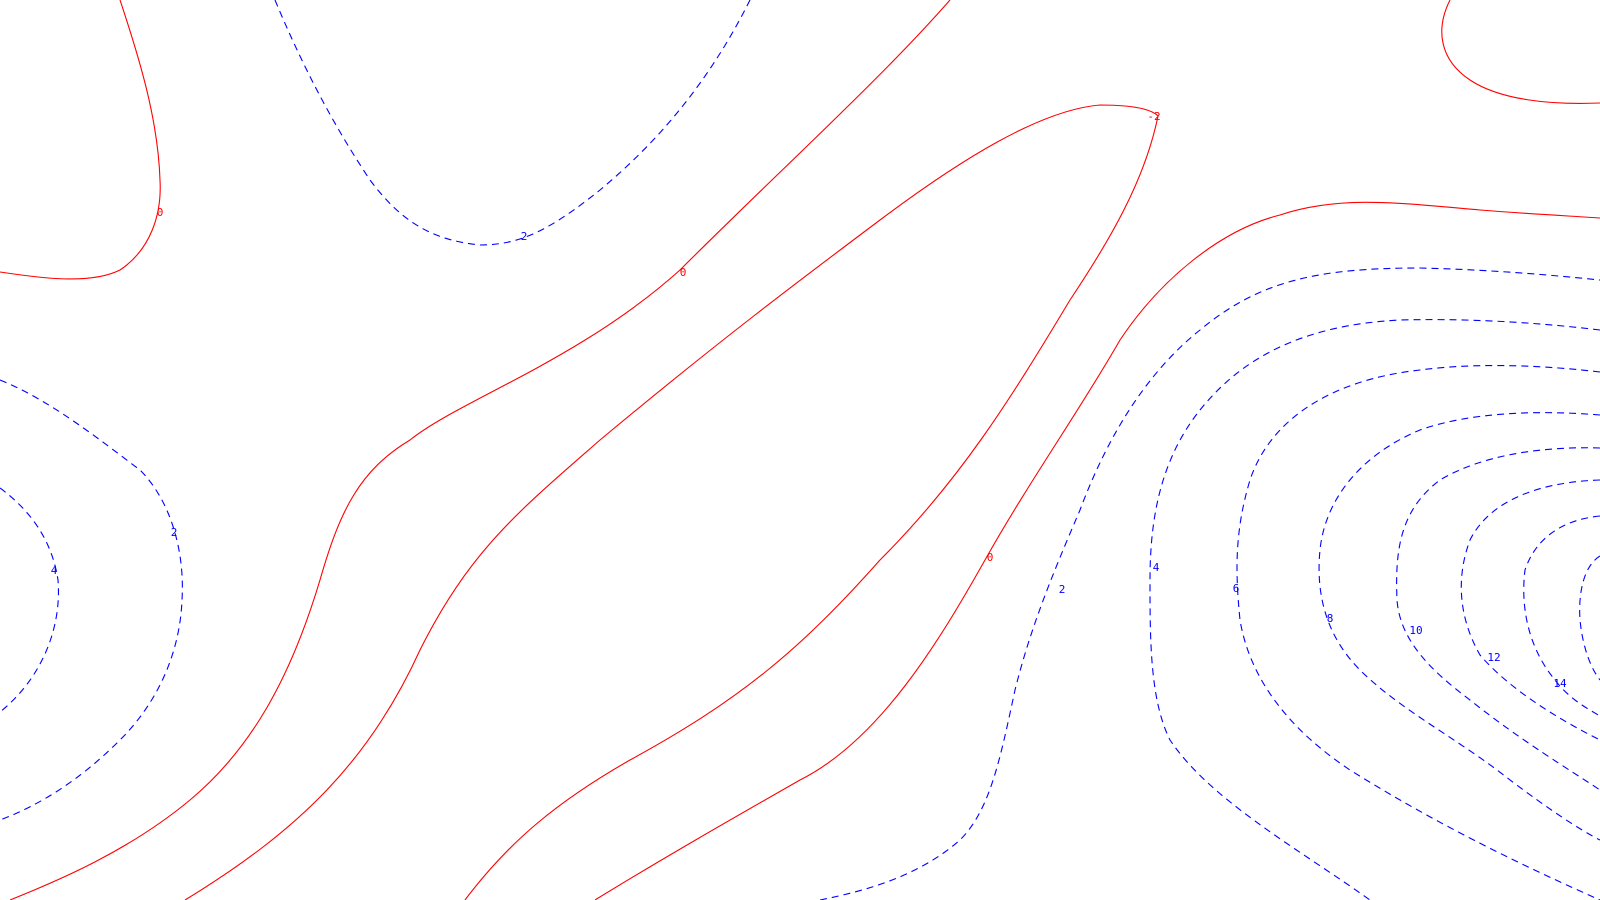 This screenshot has width=1600, height=900. Describe the element at coordinates (1153, 116) in the screenshot. I see `contour-label: -2` at that location.